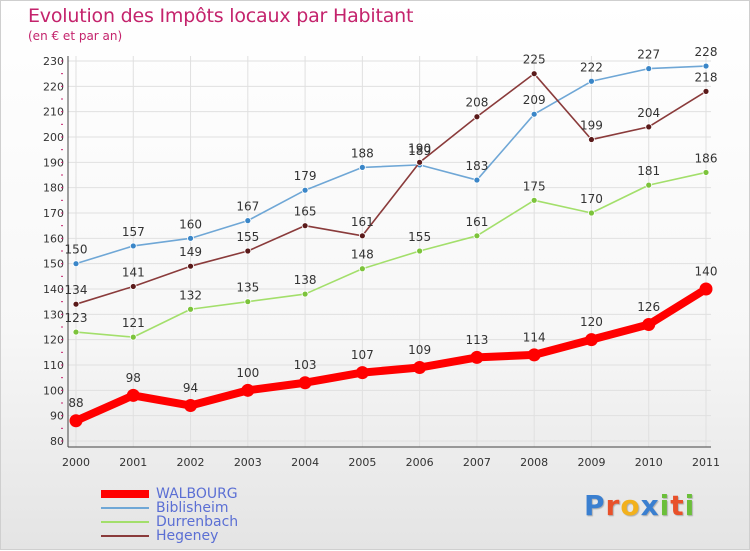 The height and width of the screenshot is (551, 750). Describe the element at coordinates (125, 508) in the screenshot. I see `legend-swatch-biblisheim` at that location.